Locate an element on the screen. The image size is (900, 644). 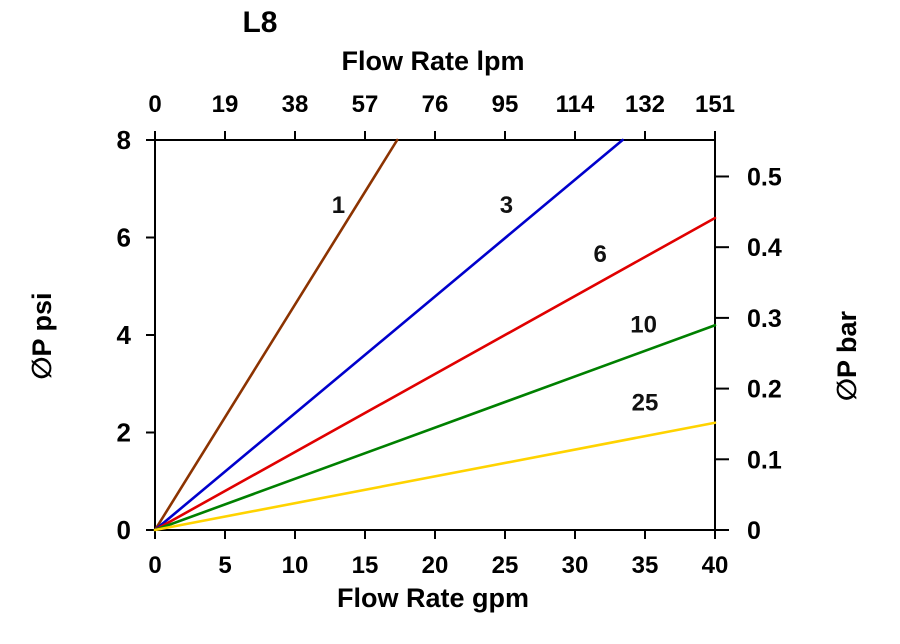
top-axis-title: Flow Rate lpm is located at coordinates (433, 61).